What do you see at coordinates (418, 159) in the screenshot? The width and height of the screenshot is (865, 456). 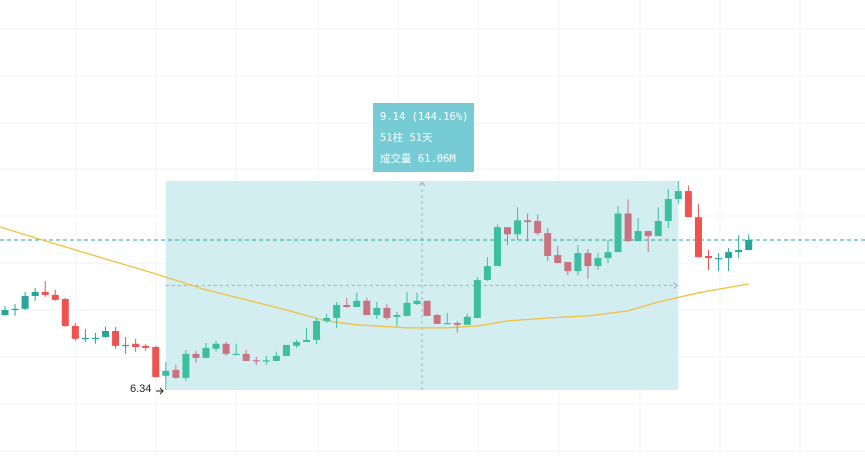 I see `measure-volume: 成交量 61.06M` at bounding box center [418, 159].